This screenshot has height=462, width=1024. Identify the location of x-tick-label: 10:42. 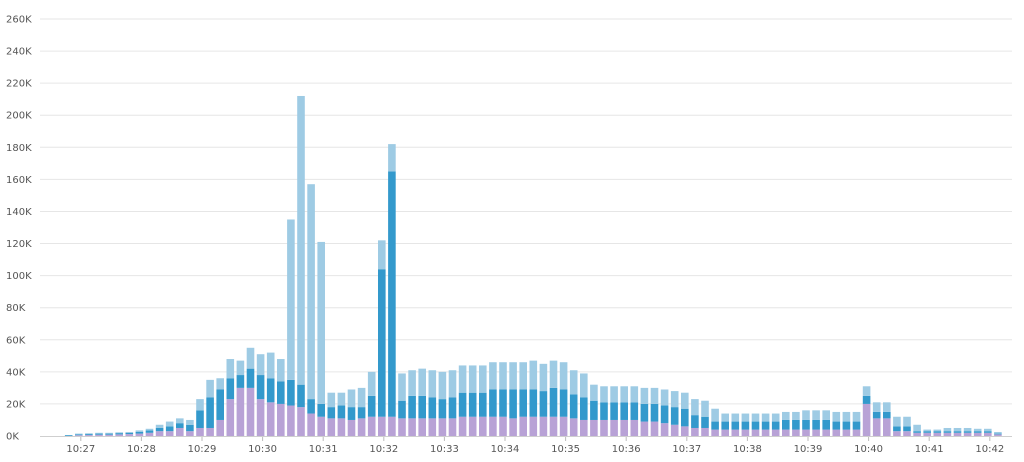
(989, 449).